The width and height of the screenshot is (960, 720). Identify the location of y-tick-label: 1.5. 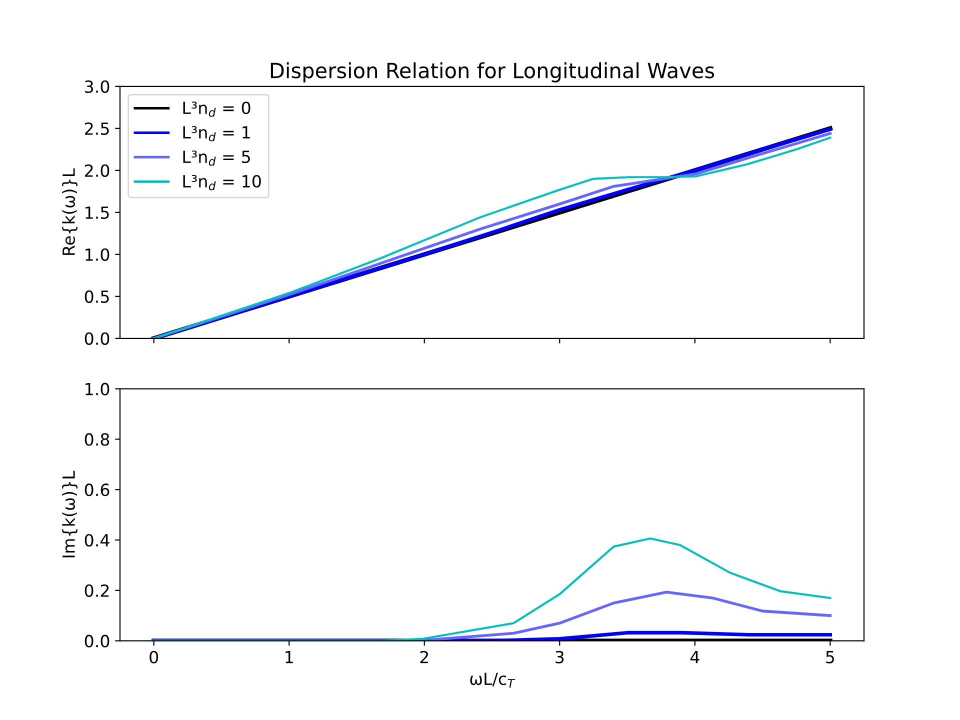
(97, 212).